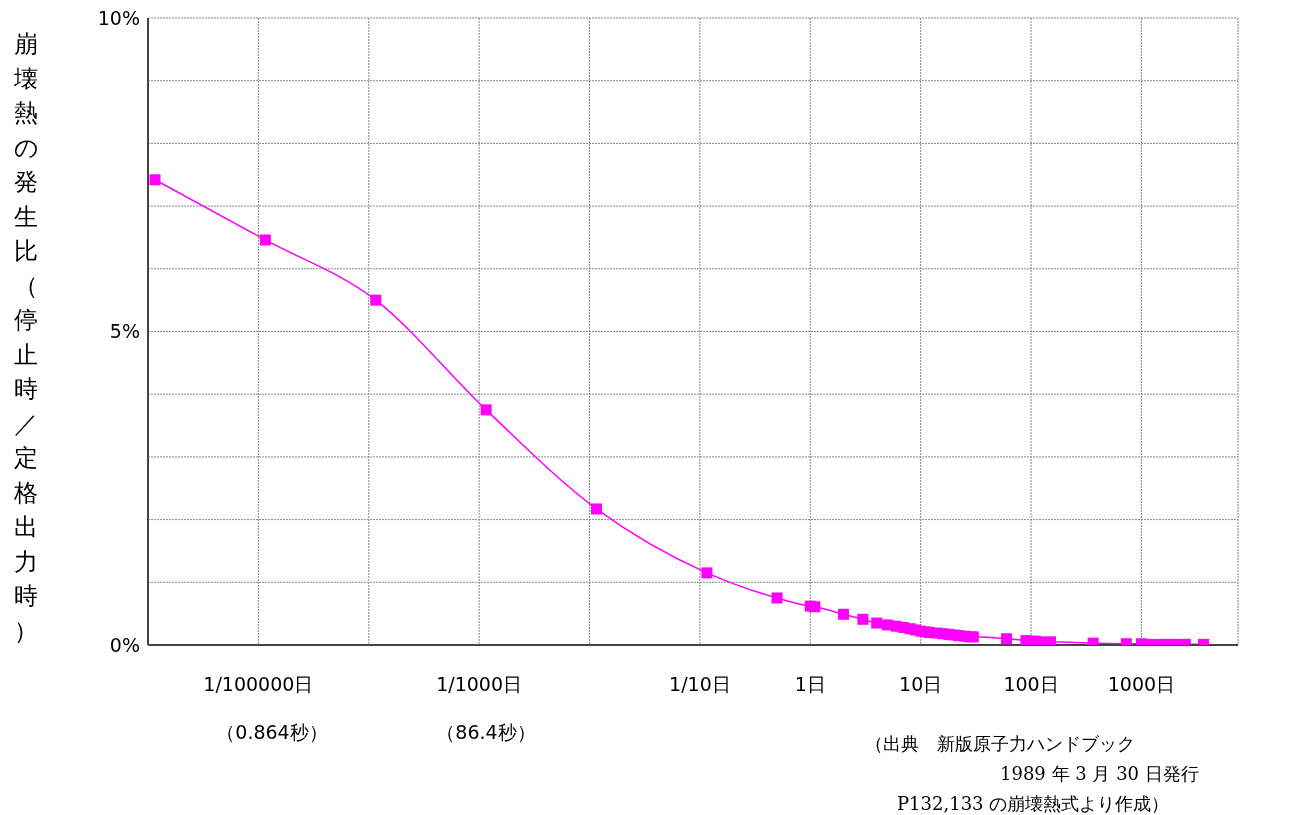 The width and height of the screenshot is (1303, 815). I want to click on text: （0.864秒）, so click(272, 732).